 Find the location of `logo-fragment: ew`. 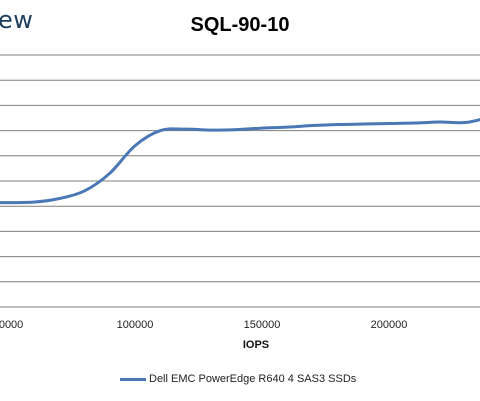

logo-fragment: ew is located at coordinates (17, 20).